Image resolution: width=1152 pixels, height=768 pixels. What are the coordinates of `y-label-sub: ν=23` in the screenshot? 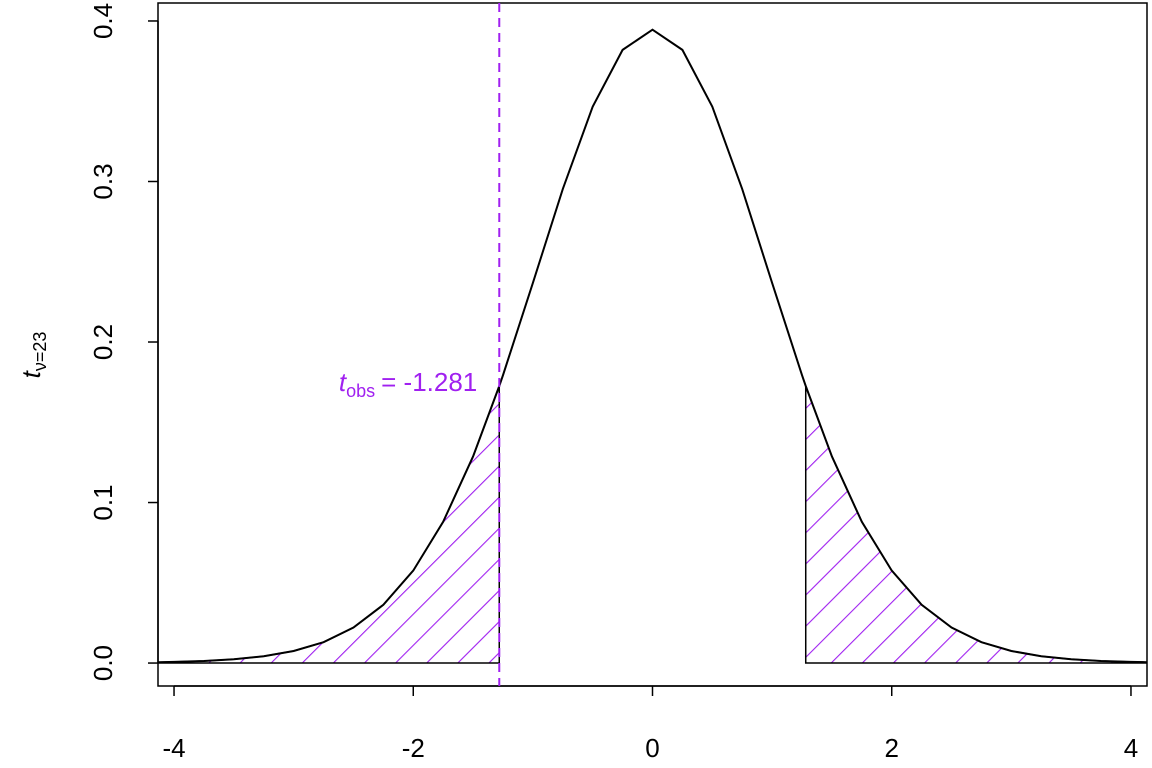 It's located at (40, 352).